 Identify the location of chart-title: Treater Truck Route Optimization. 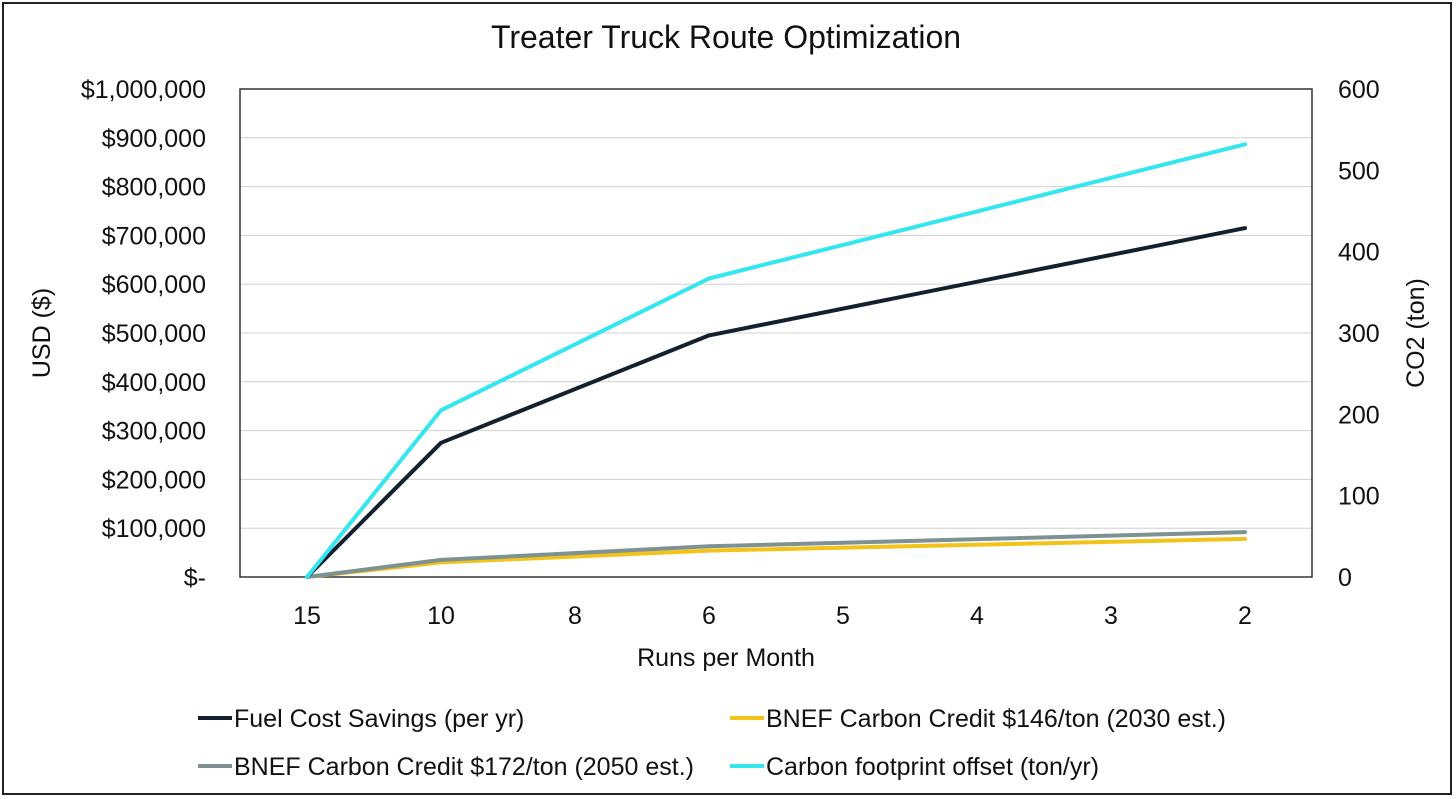
(726, 37).